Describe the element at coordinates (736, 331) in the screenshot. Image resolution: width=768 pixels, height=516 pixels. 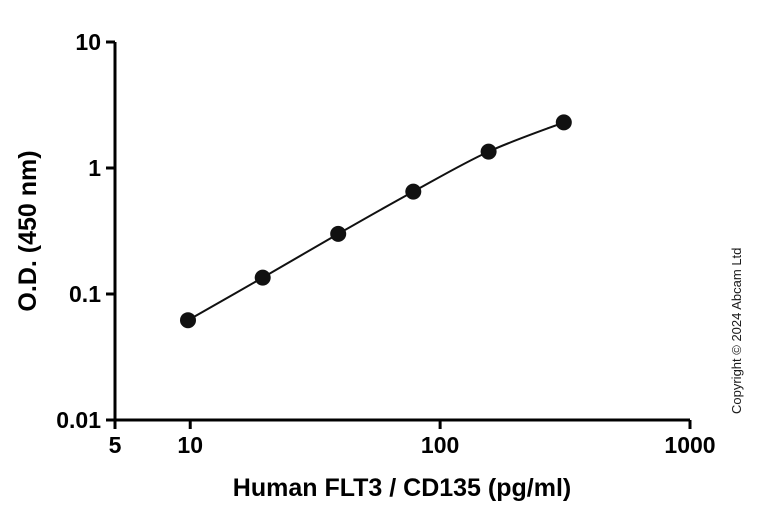
I see `copyright-text: Copyright © 2024 Abcam Ltd` at that location.